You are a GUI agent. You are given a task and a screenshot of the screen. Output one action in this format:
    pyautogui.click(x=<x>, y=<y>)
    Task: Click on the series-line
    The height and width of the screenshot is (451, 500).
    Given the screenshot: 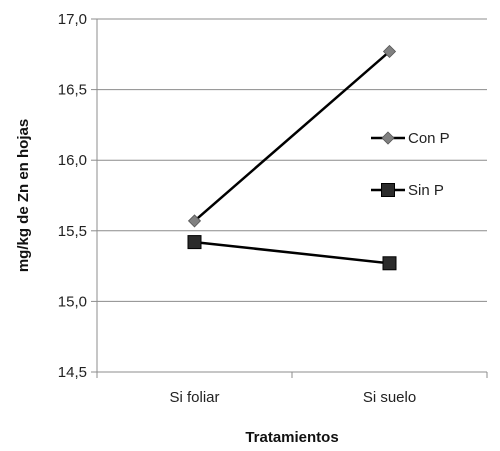 What is the action you would take?
    pyautogui.click(x=292, y=252)
    